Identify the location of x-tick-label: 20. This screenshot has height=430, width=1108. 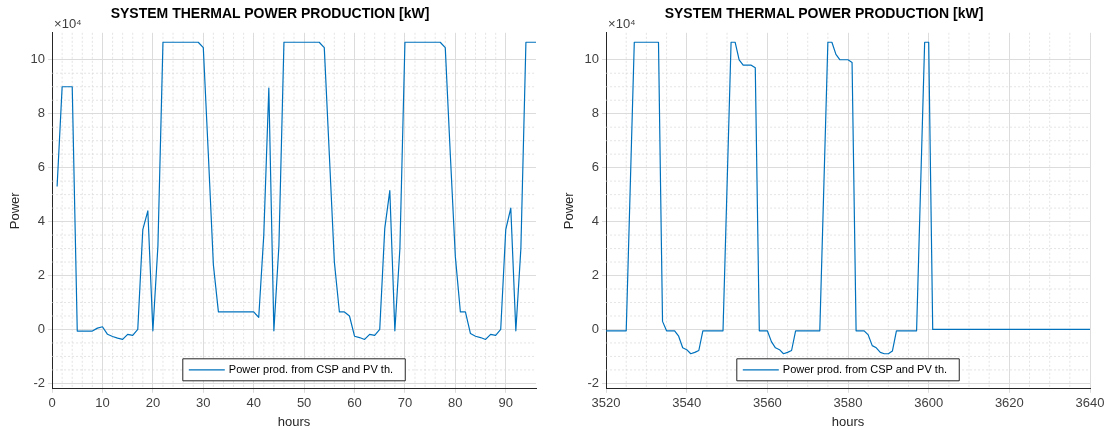
(153, 403).